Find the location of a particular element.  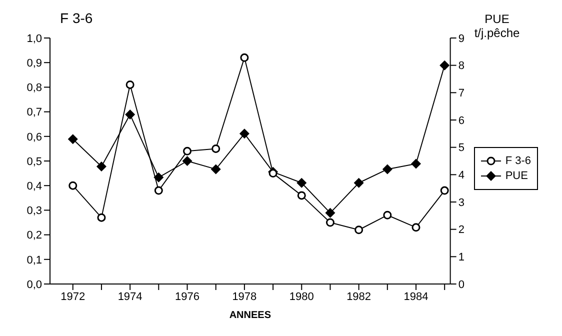

y2-tick-label: 1 is located at coordinates (461, 258).